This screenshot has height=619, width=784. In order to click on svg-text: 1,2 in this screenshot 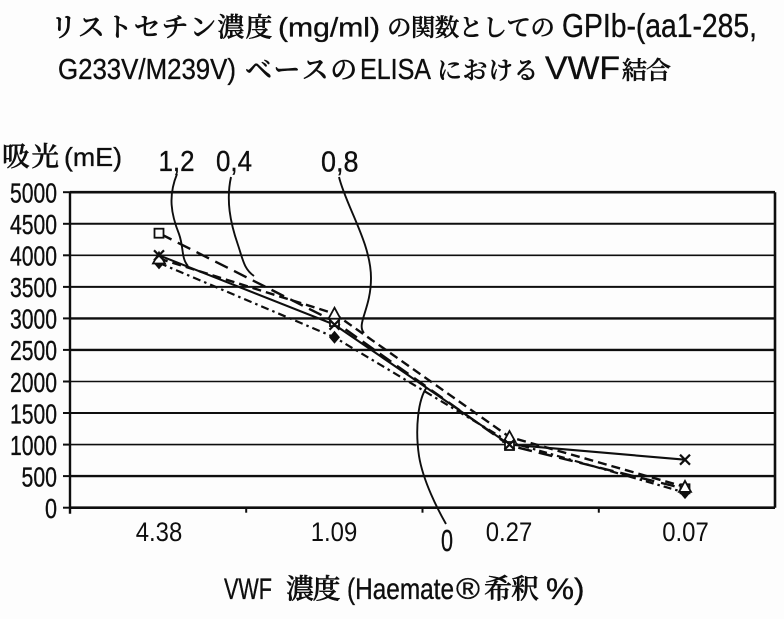, I will do `click(177, 162)`.